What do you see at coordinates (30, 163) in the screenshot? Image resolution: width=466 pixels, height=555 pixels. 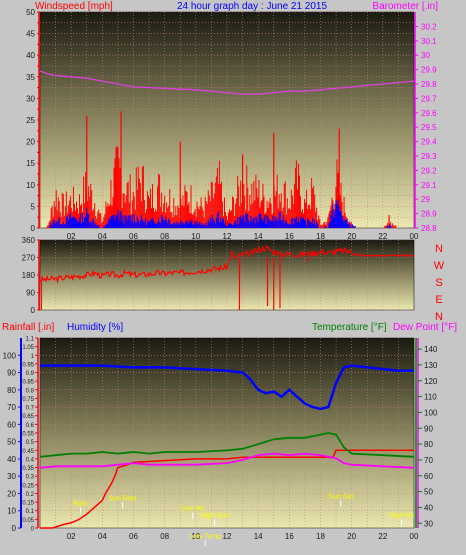 I see `y-tick-label: 15` at bounding box center [30, 163].